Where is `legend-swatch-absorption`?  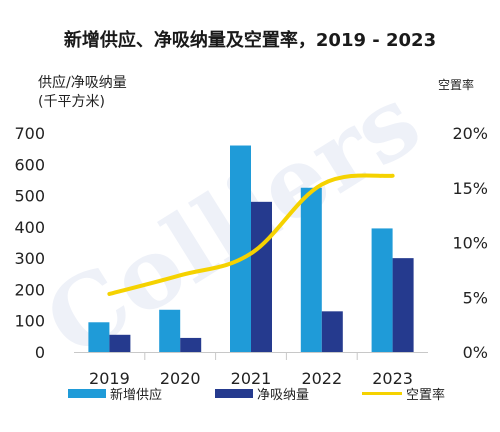
legend-swatch-absorption is located at coordinates (234, 393).